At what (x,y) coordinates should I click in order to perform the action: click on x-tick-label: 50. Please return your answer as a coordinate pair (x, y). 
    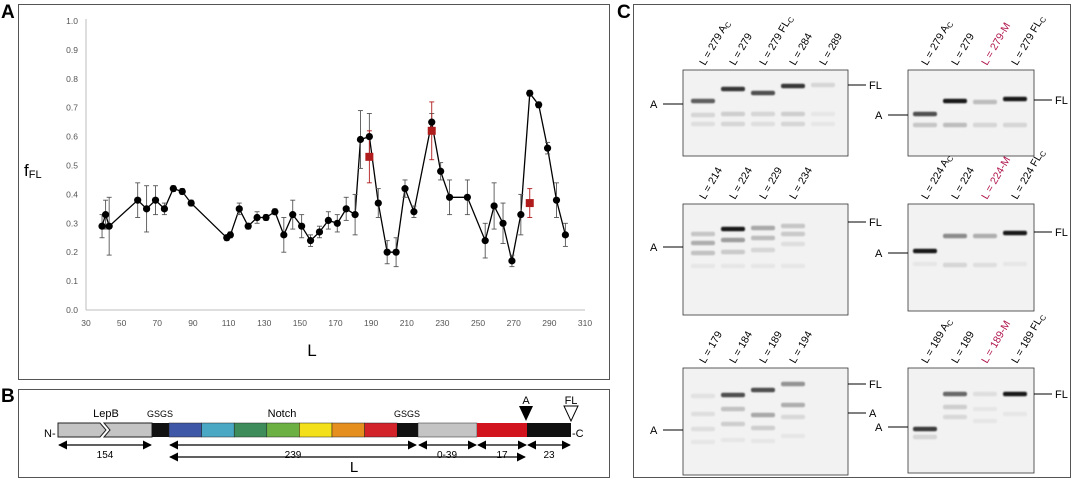
    Looking at the image, I should click on (122, 323).